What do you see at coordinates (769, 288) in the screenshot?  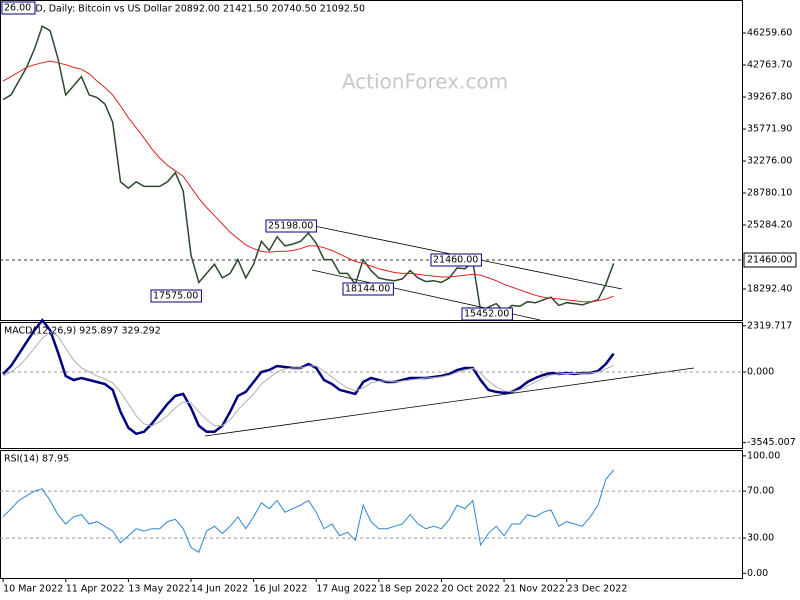 I see `y-tick-label: 18292.40` at bounding box center [769, 288].